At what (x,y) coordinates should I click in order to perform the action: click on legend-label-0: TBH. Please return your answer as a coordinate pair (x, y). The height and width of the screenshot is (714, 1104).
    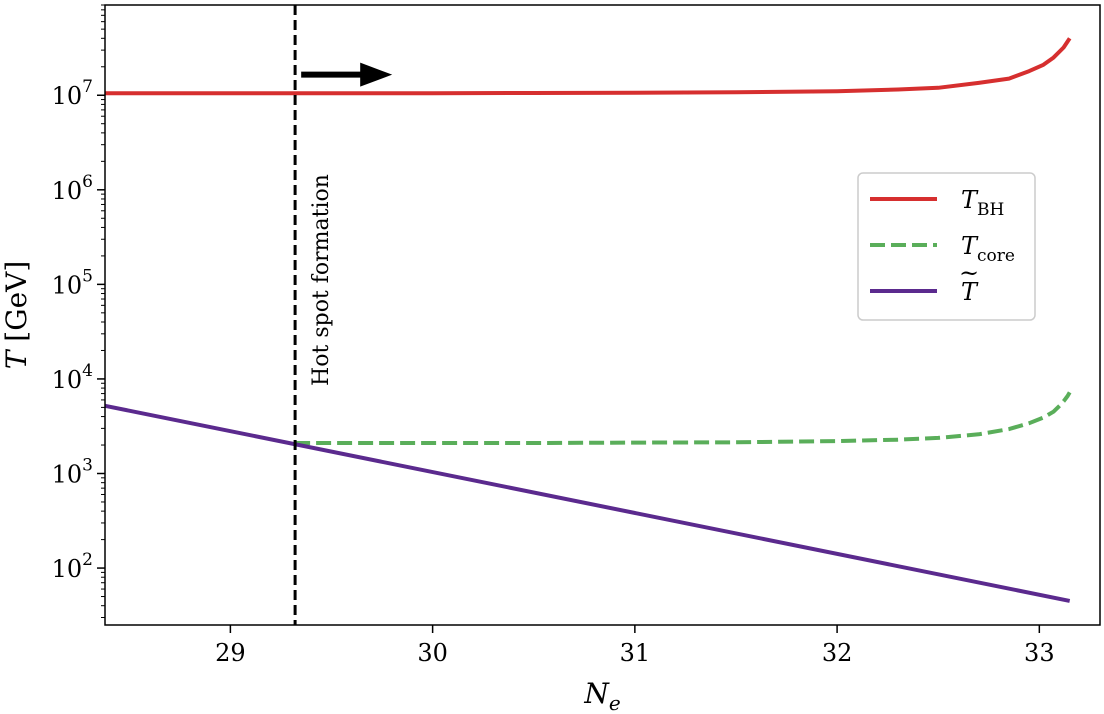
    Looking at the image, I should click on (982, 203).